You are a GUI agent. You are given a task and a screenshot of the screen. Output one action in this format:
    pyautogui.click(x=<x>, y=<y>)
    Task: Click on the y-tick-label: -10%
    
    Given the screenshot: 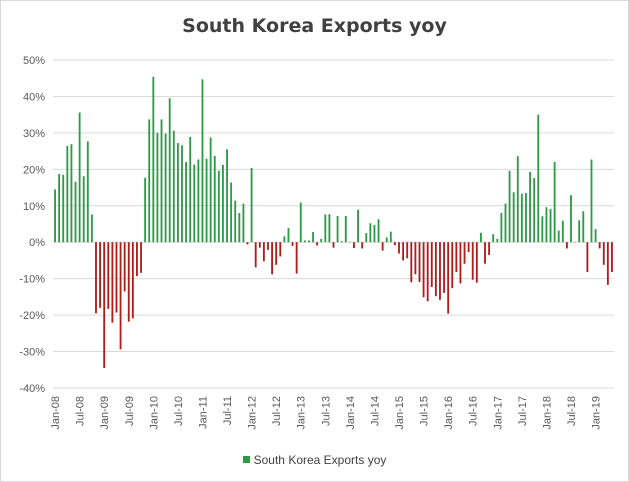 What is the action you would take?
    pyautogui.click(x=32, y=280)
    